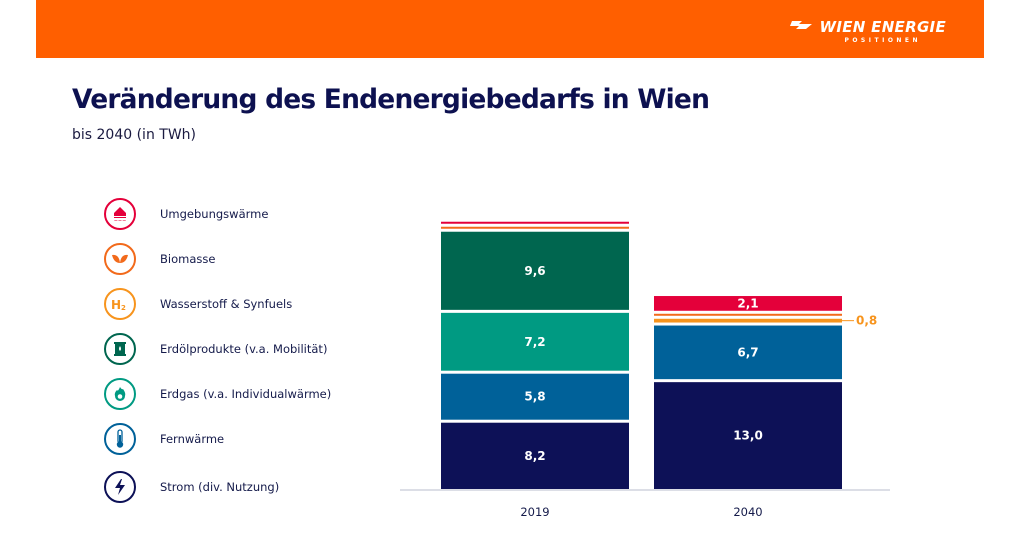  I want to click on svg-text: H, so click(116, 304).